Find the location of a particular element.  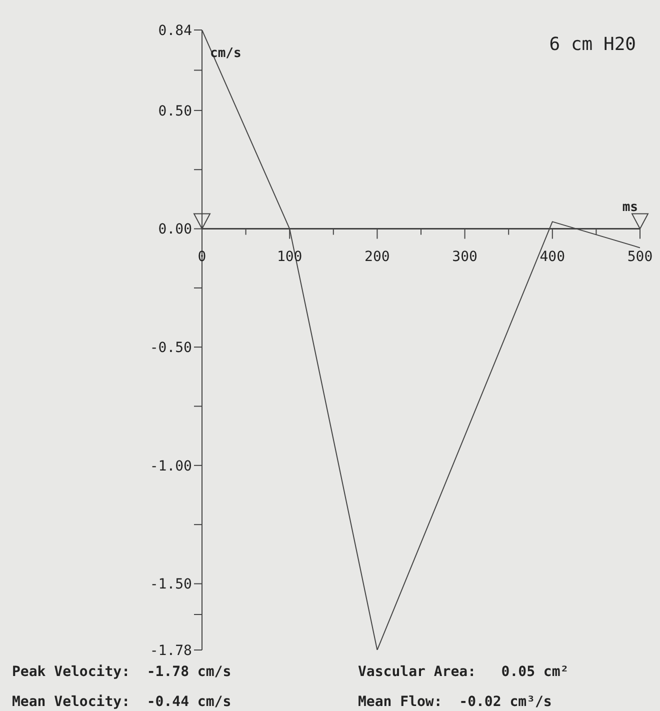

x-tick-label: 200 is located at coordinates (377, 256).